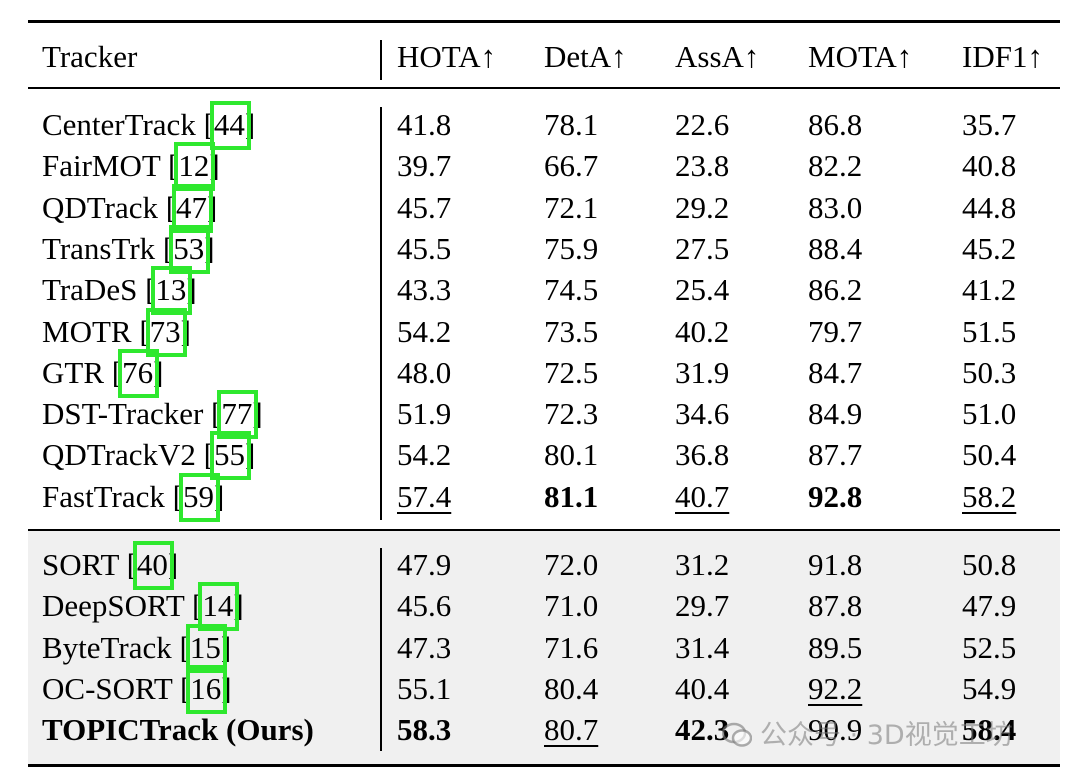 The image size is (1080, 779). What do you see at coordinates (424, 207) in the screenshot?
I see `value-hota: 45.7` at bounding box center [424, 207].